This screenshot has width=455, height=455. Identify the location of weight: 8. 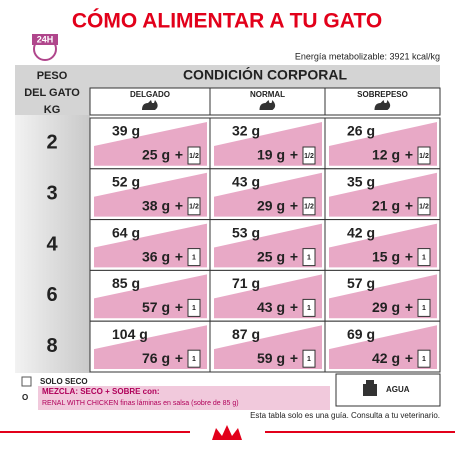
(51, 346).